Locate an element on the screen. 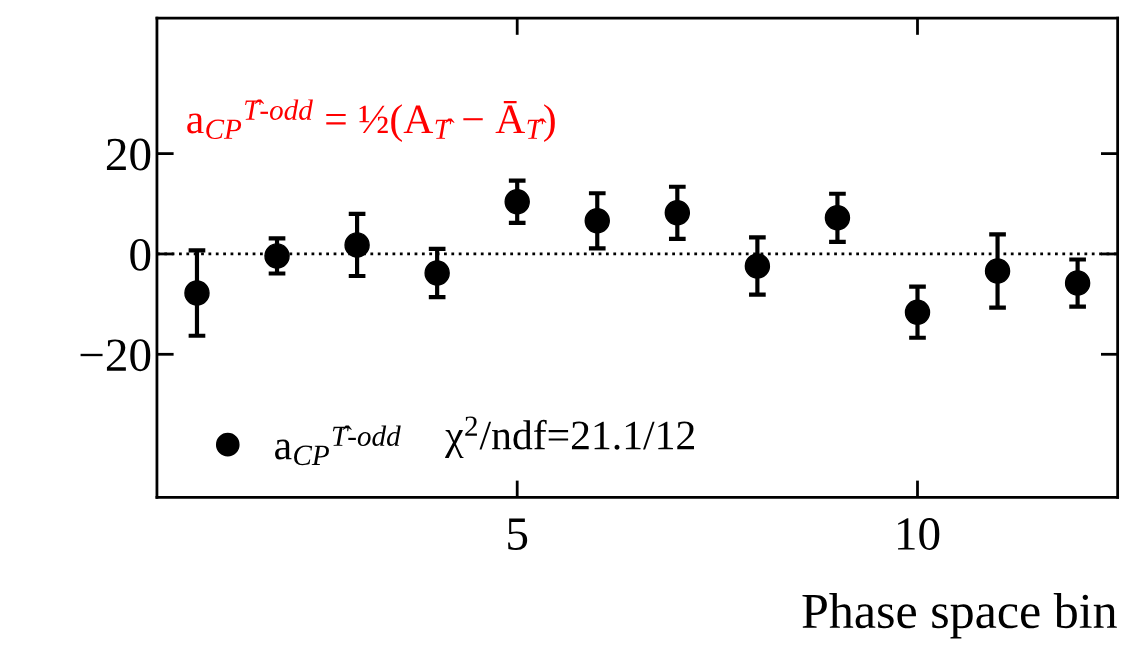 The width and height of the screenshot is (1121, 672). y-tick-label: −20 is located at coordinates (115, 355).